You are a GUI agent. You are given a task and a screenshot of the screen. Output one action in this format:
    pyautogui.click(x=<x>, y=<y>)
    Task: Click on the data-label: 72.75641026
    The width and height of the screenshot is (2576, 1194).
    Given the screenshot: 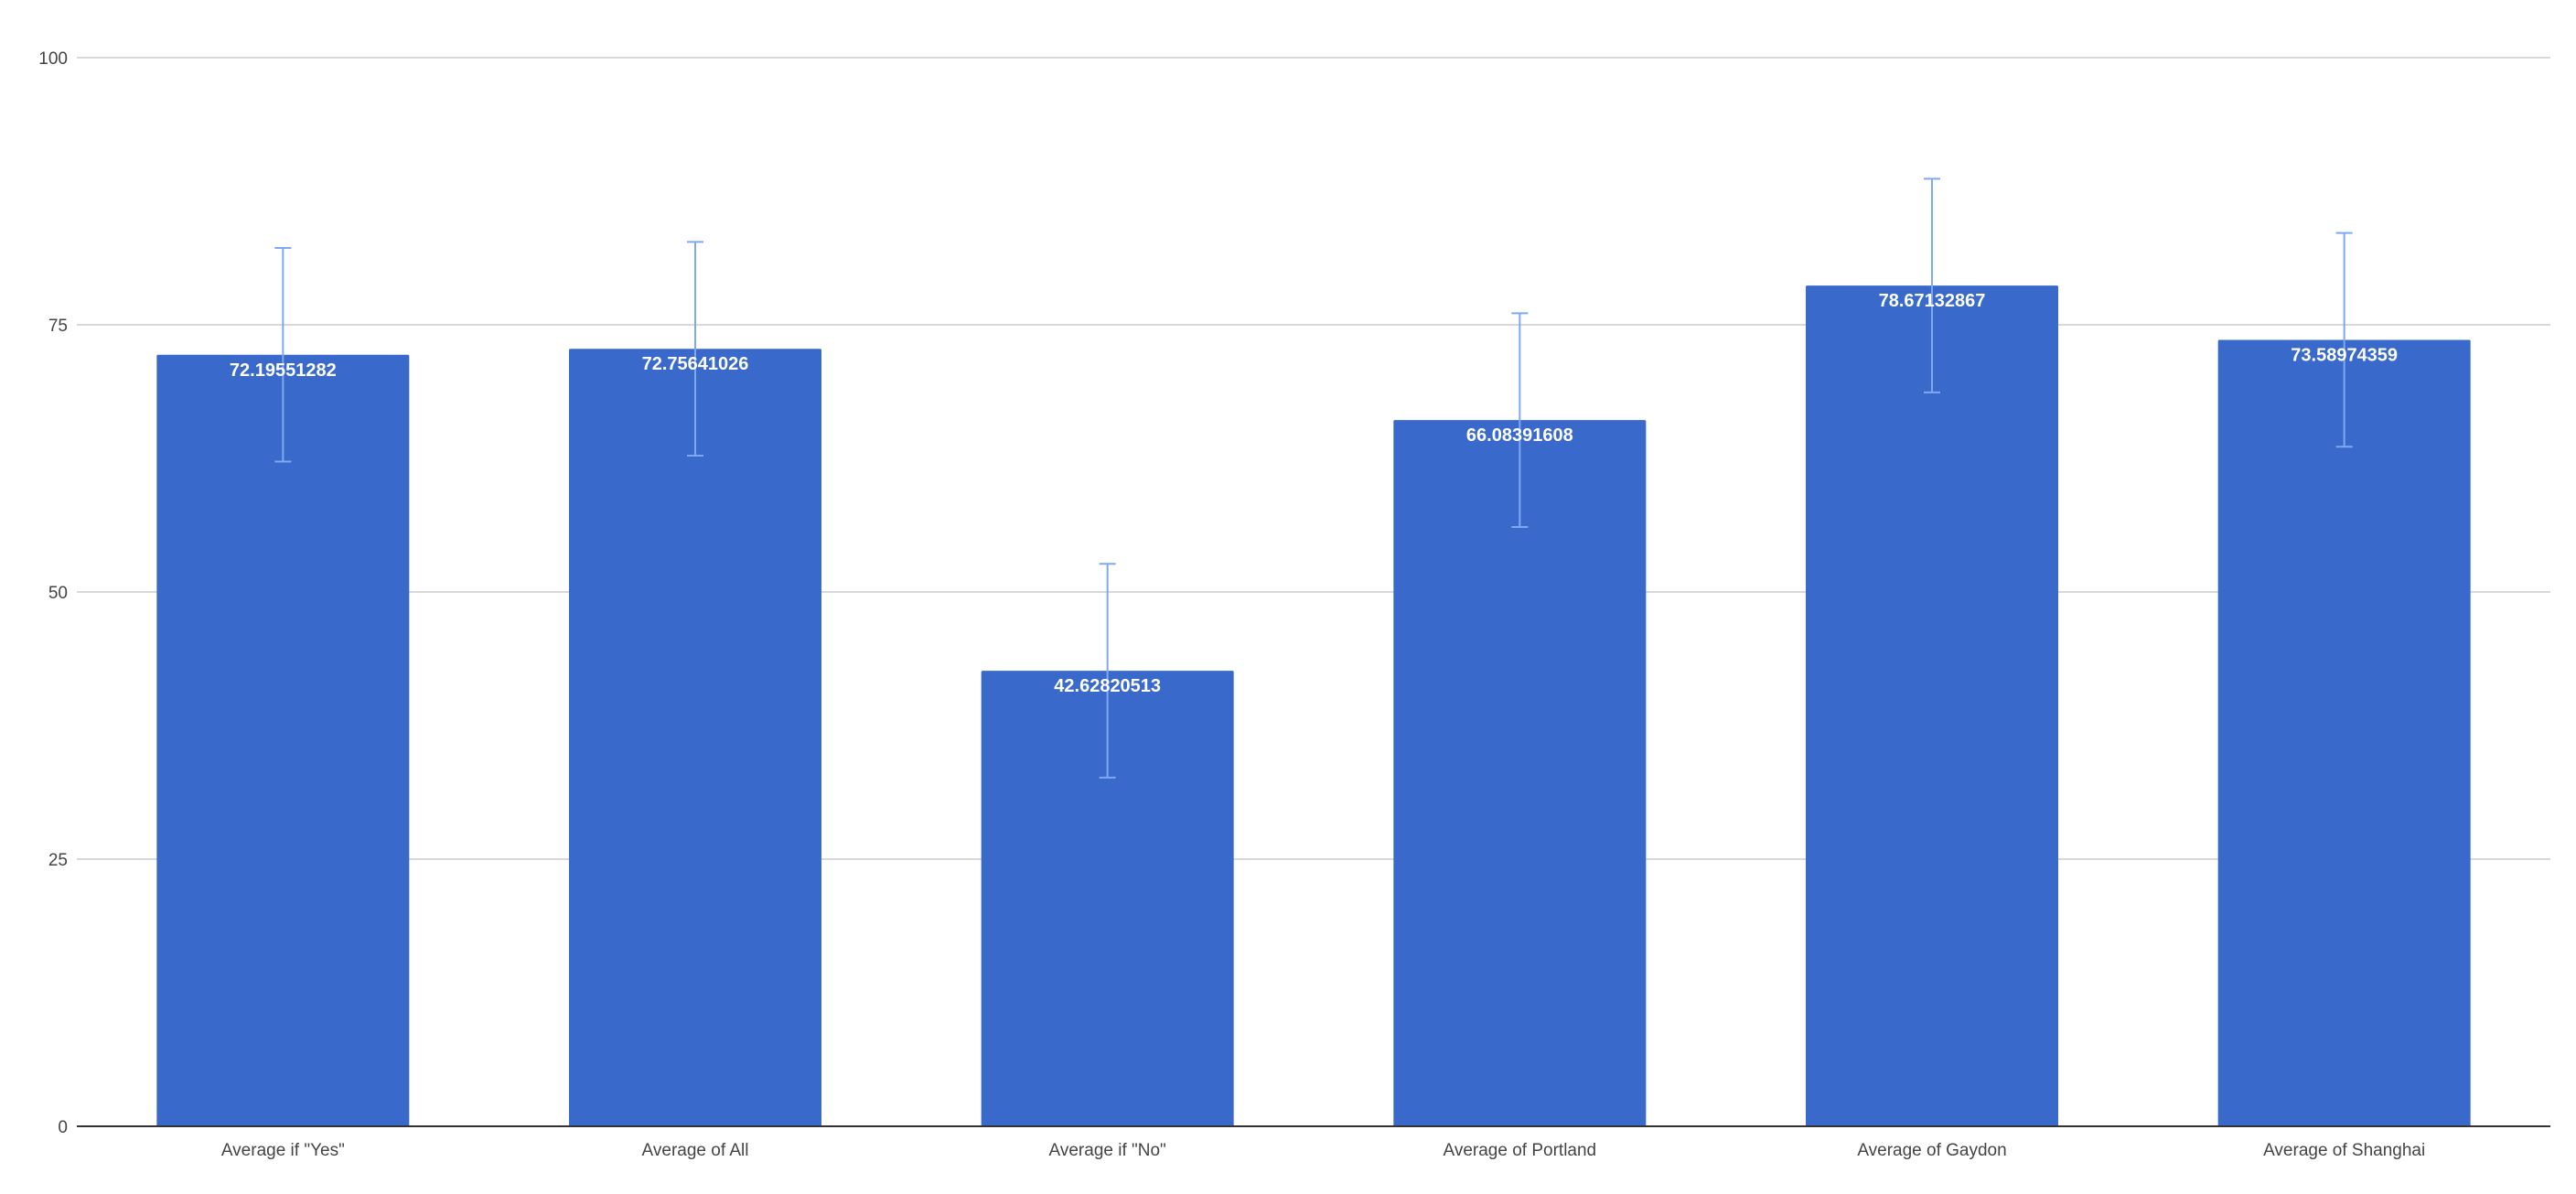 What is the action you would take?
    pyautogui.click(x=696, y=364)
    